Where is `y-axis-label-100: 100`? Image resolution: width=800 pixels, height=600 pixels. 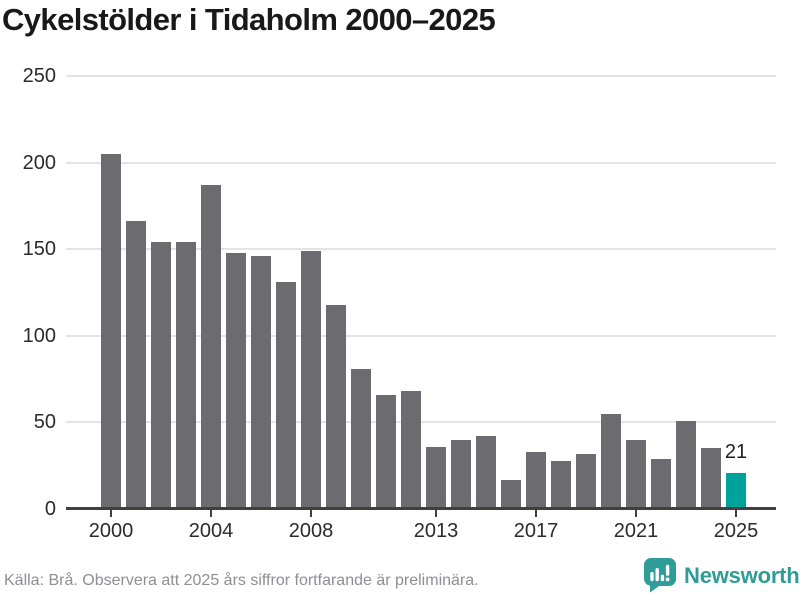
y-axis-label-100: 100 is located at coordinates (39, 336).